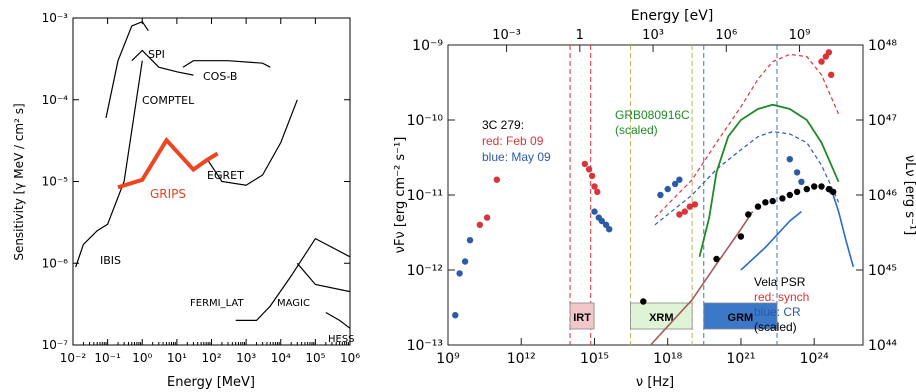 Image resolution: width=916 pixels, height=392 pixels. I want to click on model-3c279-may-dashed, so click(747, 178).